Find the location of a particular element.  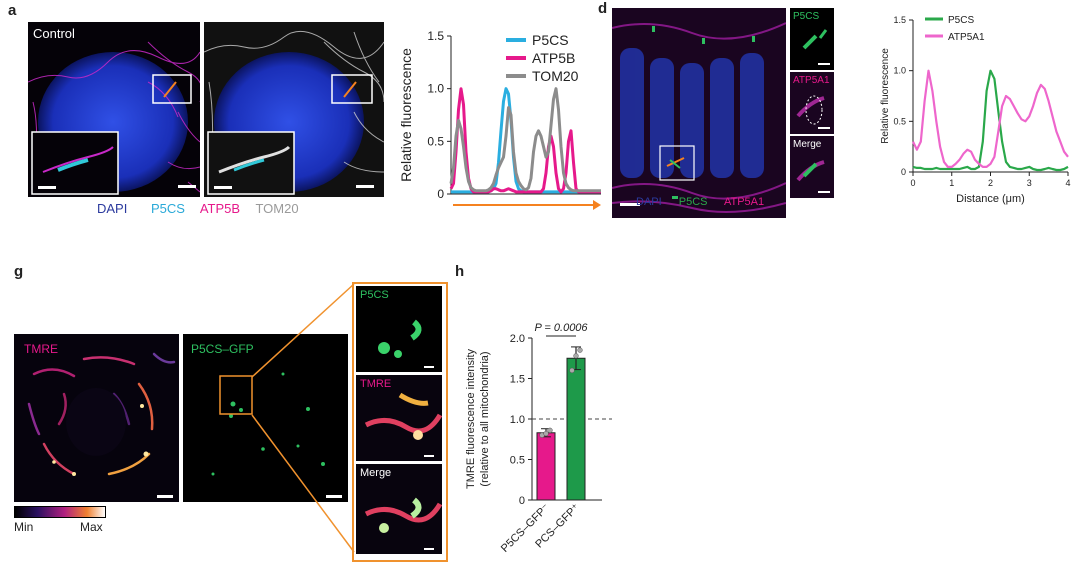

legend-label-tom20: TOM20 is located at coordinates (555, 76).